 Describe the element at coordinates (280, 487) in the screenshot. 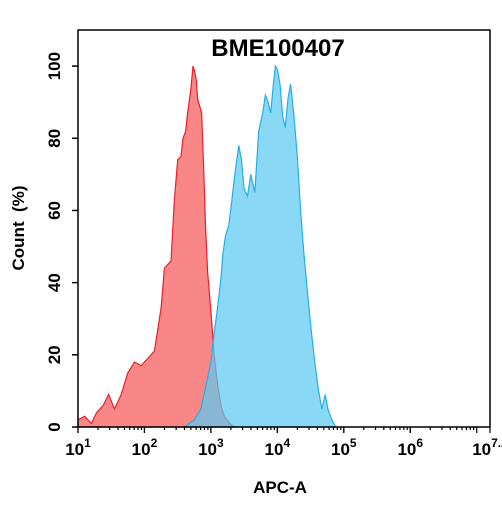

I see `x-axis-label: APC-A` at that location.